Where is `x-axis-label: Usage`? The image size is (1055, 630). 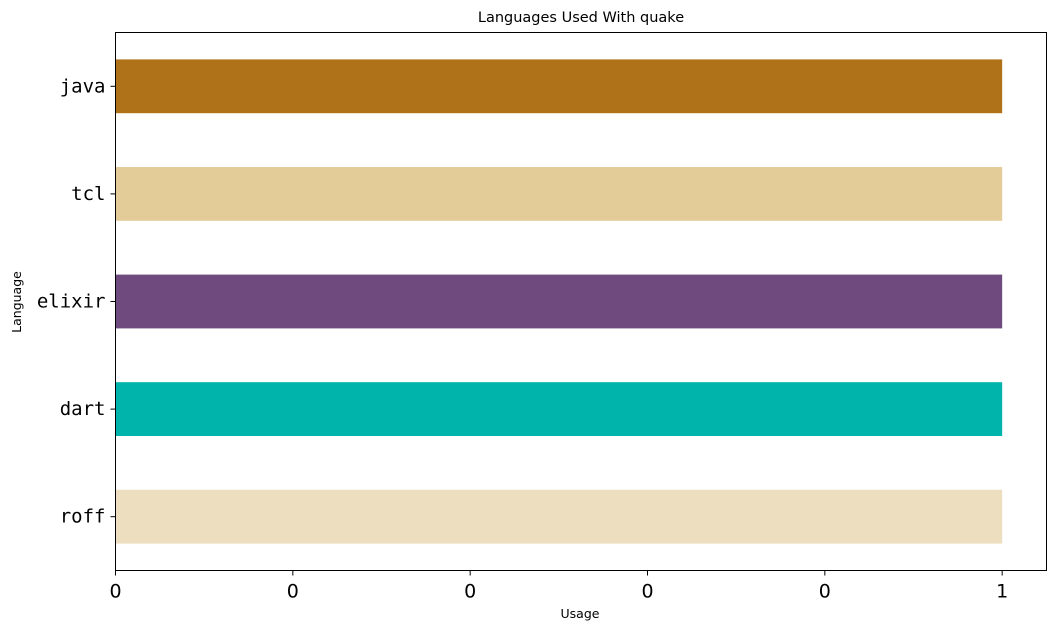 x-axis-label: Usage is located at coordinates (580, 613).